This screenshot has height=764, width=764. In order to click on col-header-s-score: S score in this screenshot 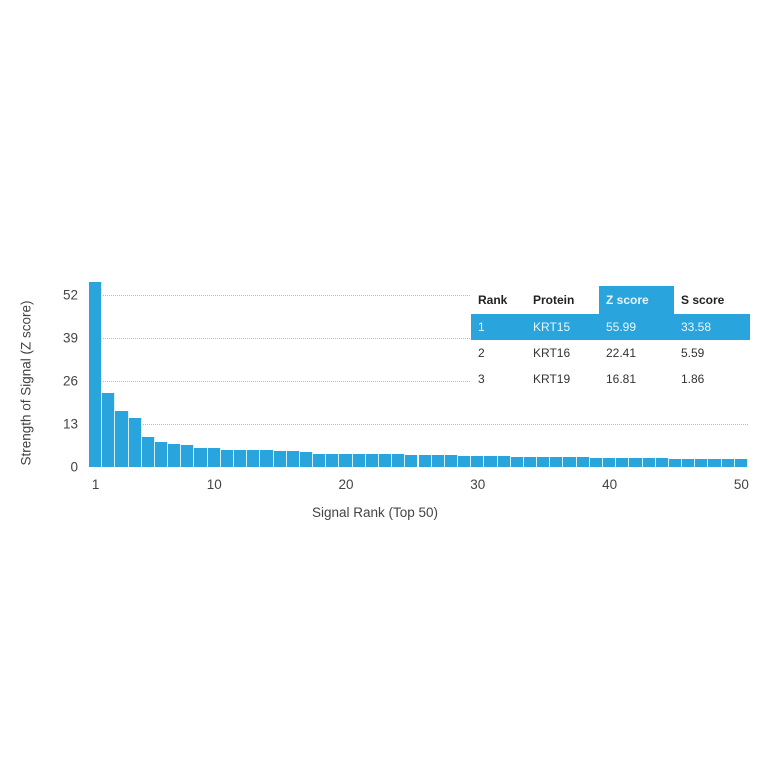, I will do `click(703, 300)`.